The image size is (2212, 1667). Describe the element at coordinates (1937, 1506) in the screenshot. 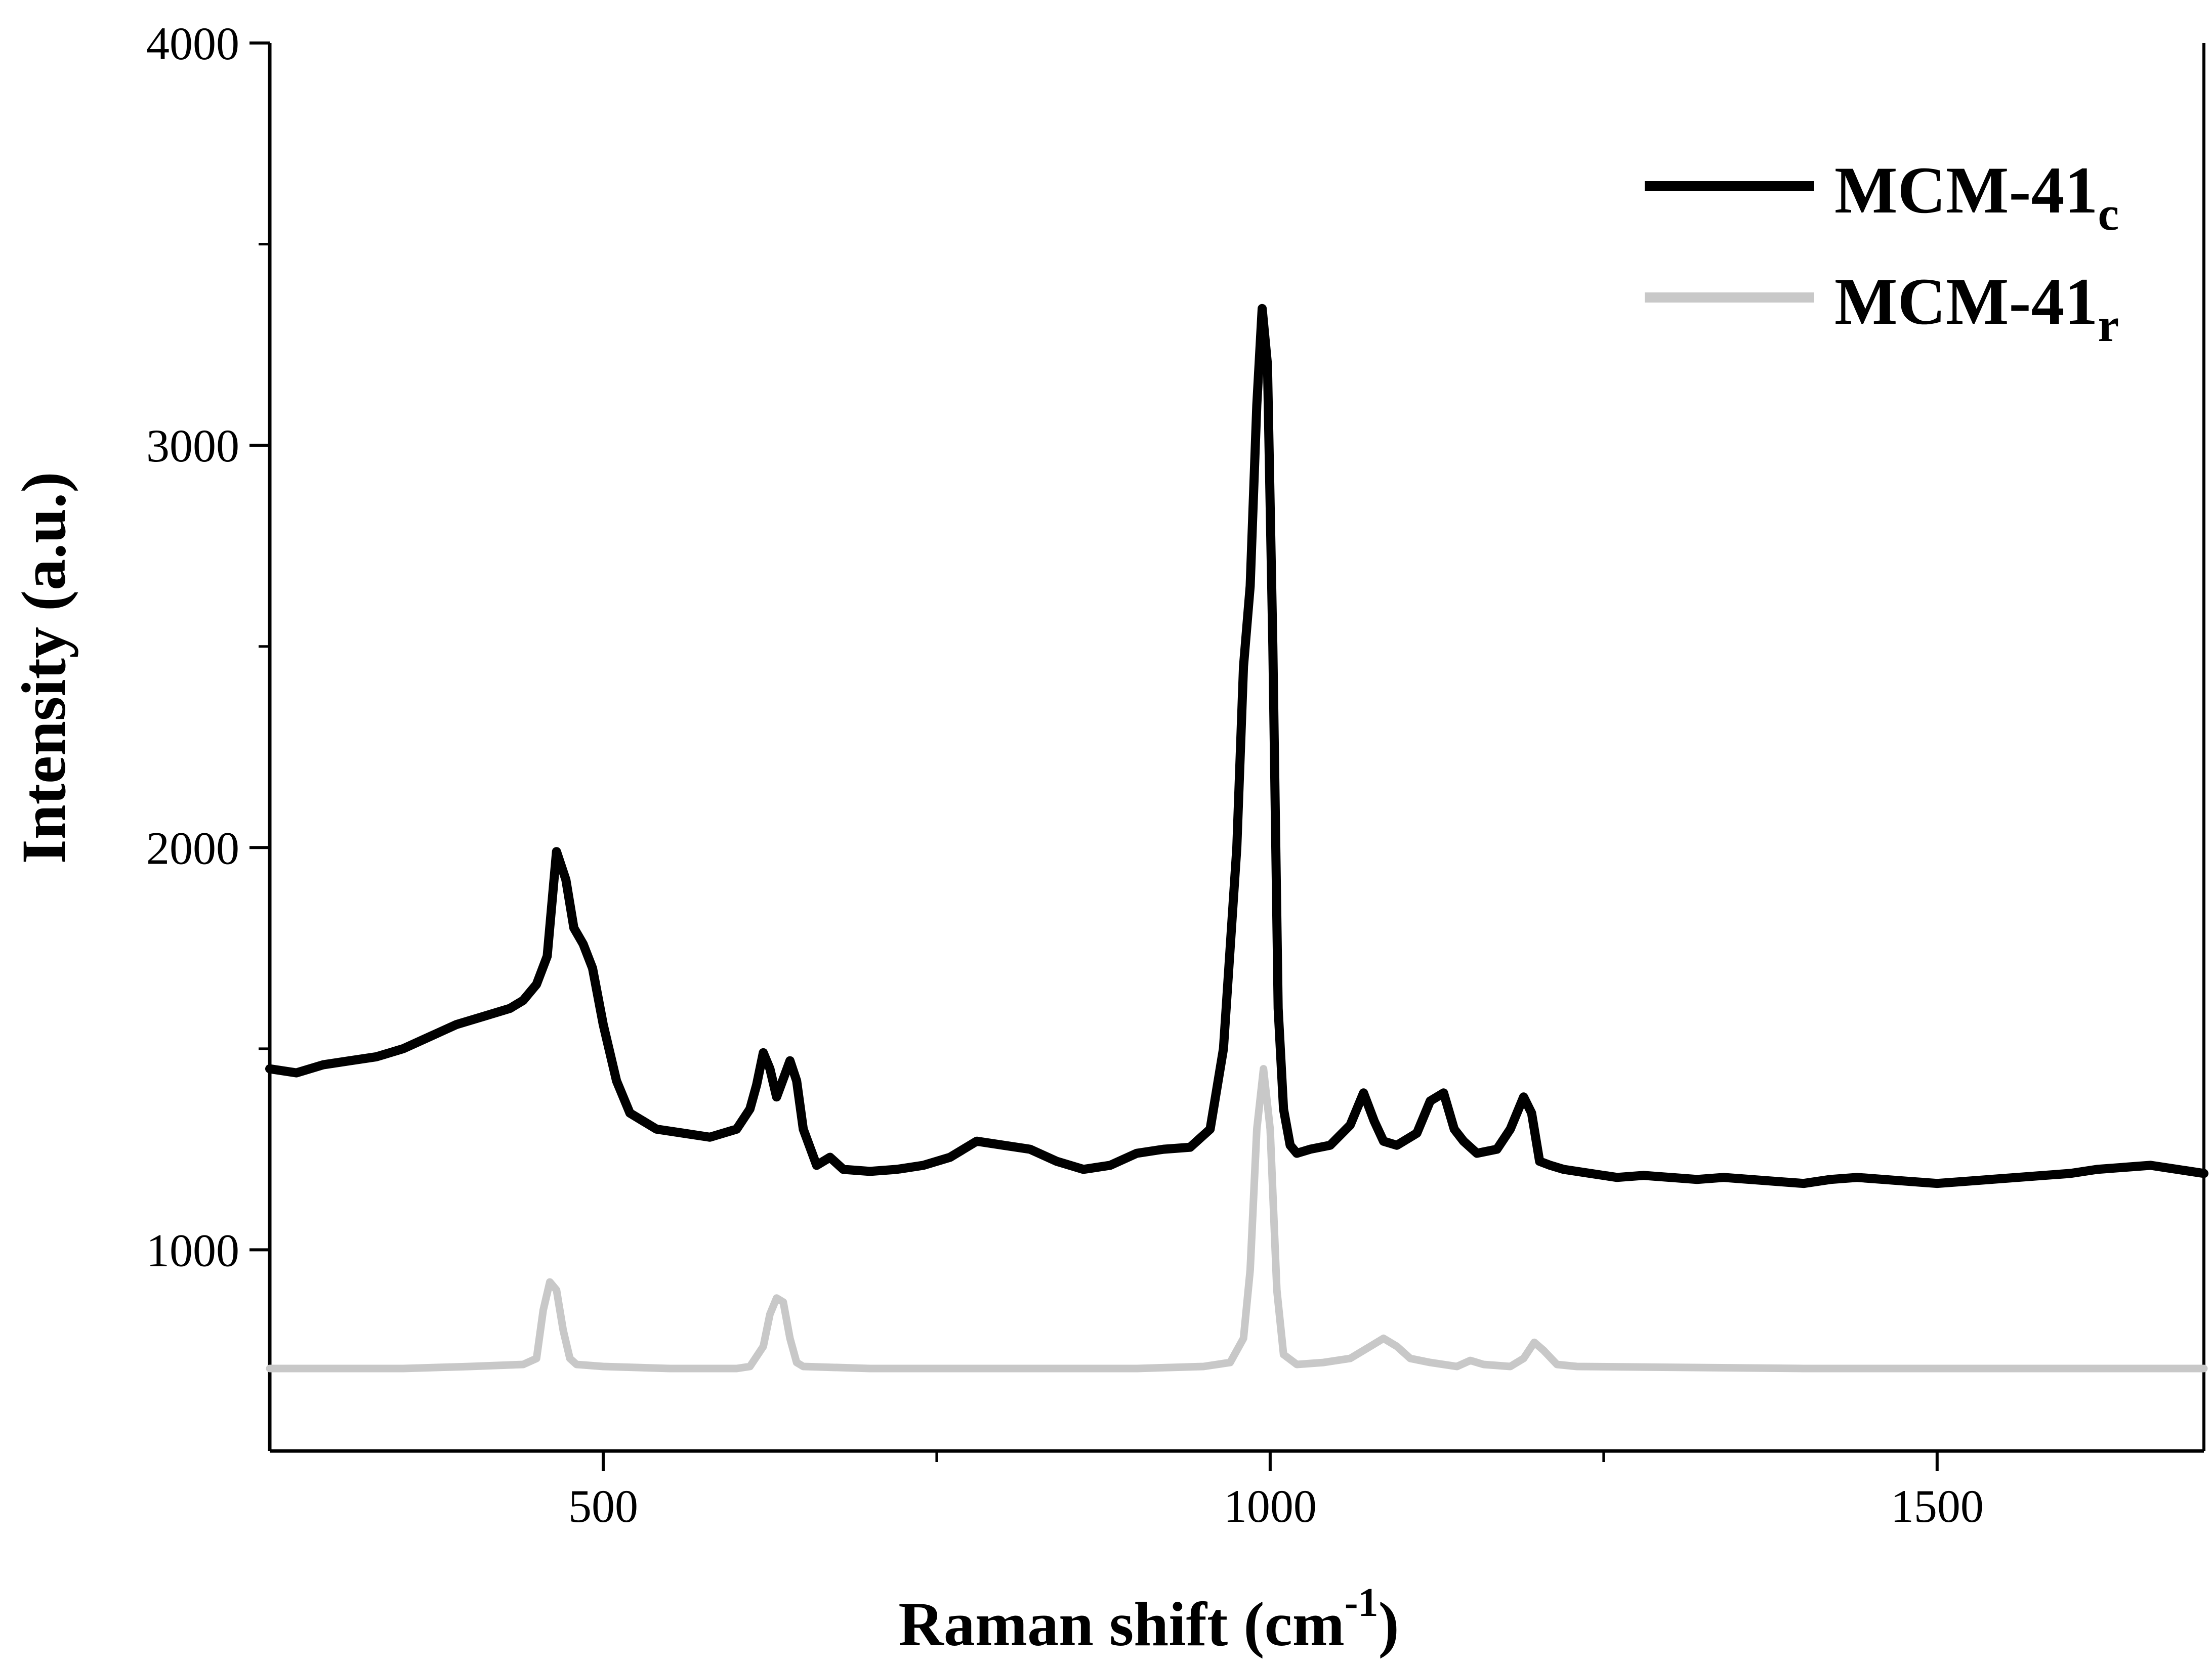

I see `x-tick-label-1500: 1500` at that location.